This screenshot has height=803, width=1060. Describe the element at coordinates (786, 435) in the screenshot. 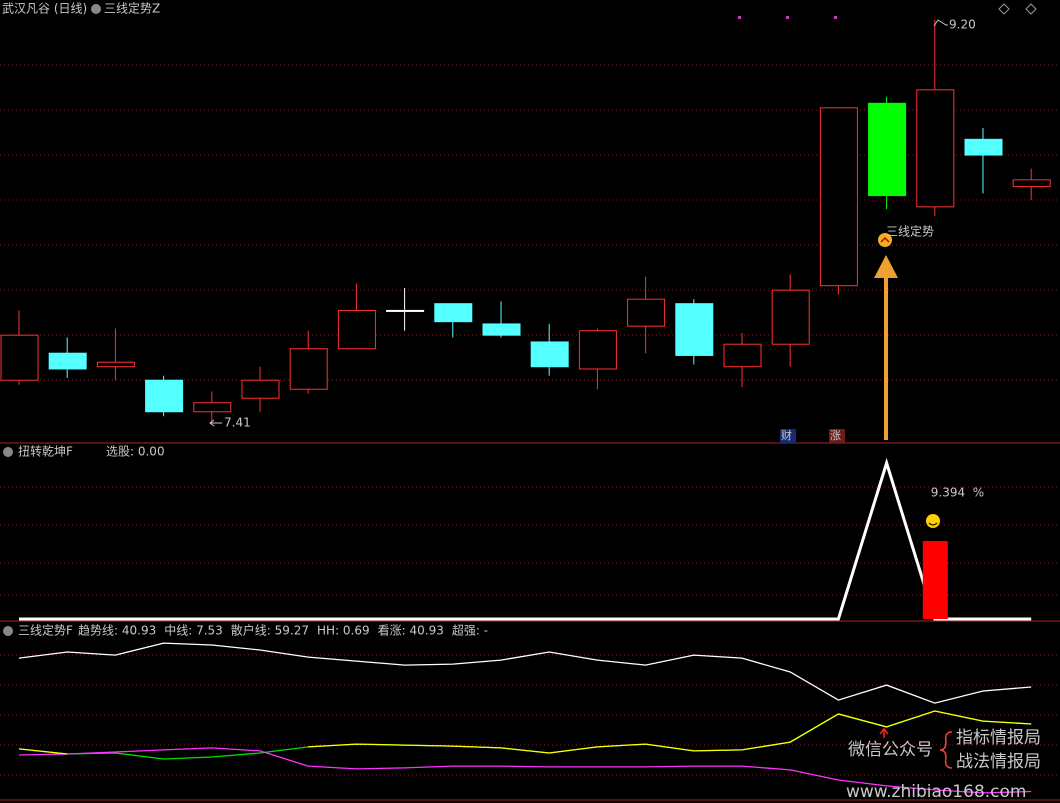

I see `marker: 财` at that location.